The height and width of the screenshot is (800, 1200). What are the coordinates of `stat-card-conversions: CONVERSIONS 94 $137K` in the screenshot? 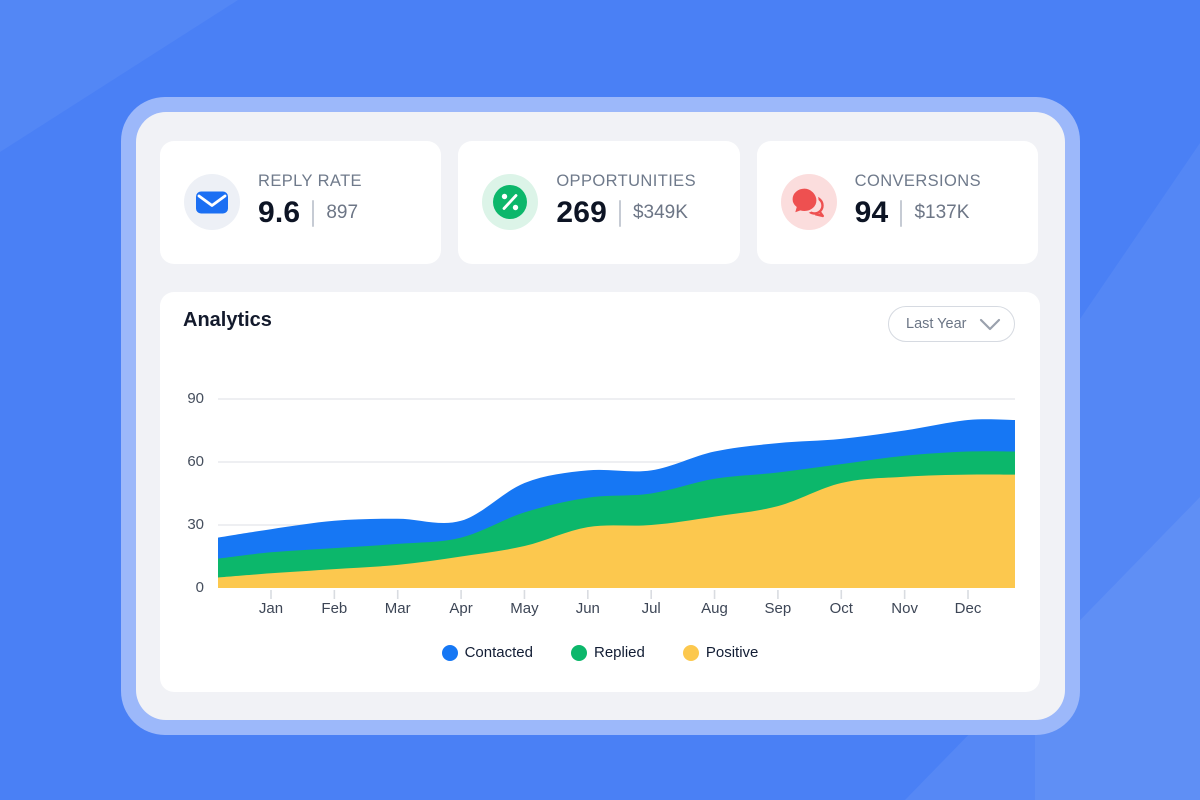 It's located at (897, 202).